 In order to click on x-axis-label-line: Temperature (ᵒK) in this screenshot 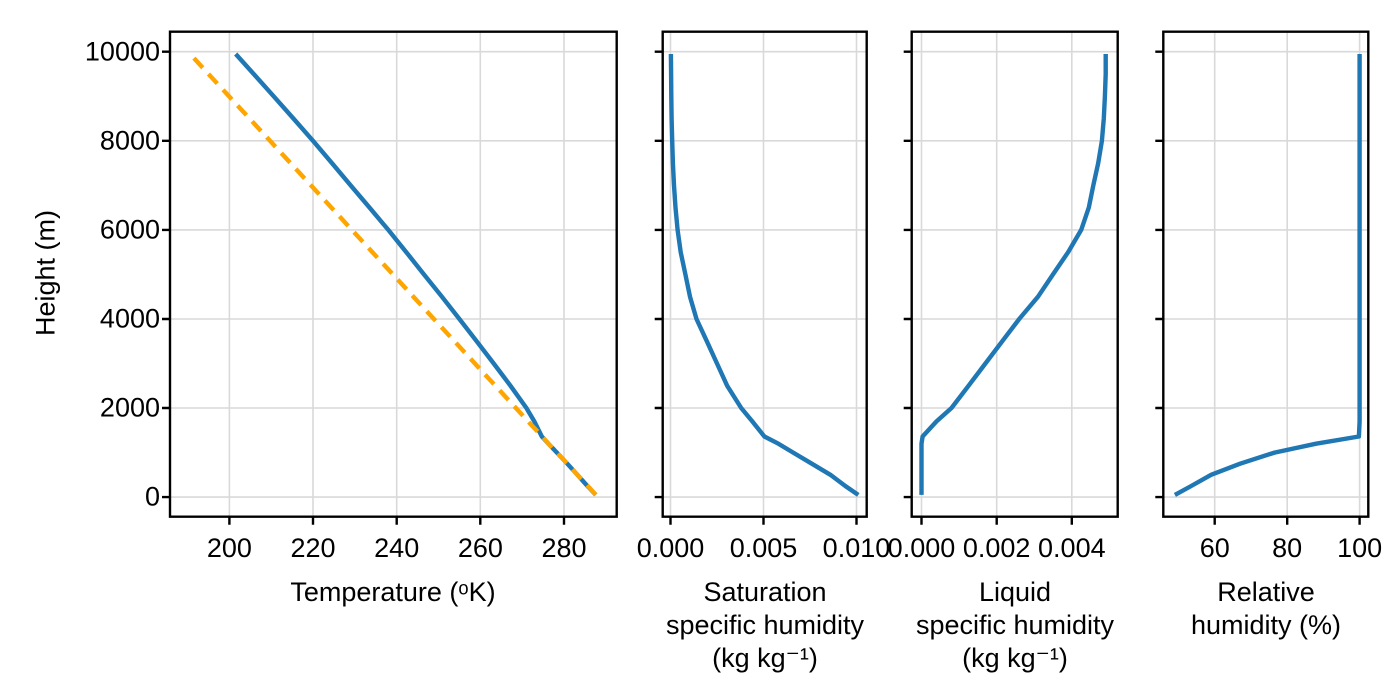, I will do `click(393, 592)`.